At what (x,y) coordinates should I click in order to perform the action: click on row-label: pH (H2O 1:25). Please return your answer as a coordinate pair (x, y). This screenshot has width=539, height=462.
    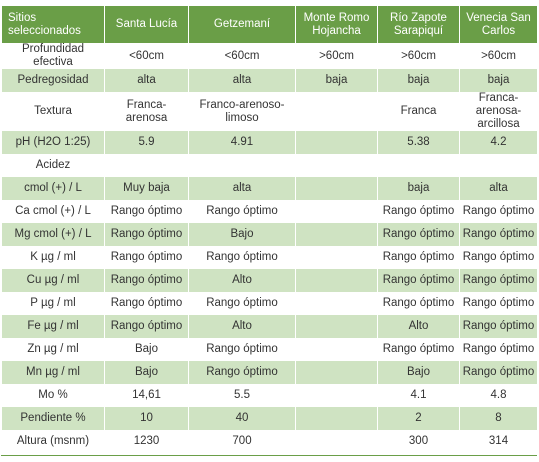
    Looking at the image, I should click on (53, 142).